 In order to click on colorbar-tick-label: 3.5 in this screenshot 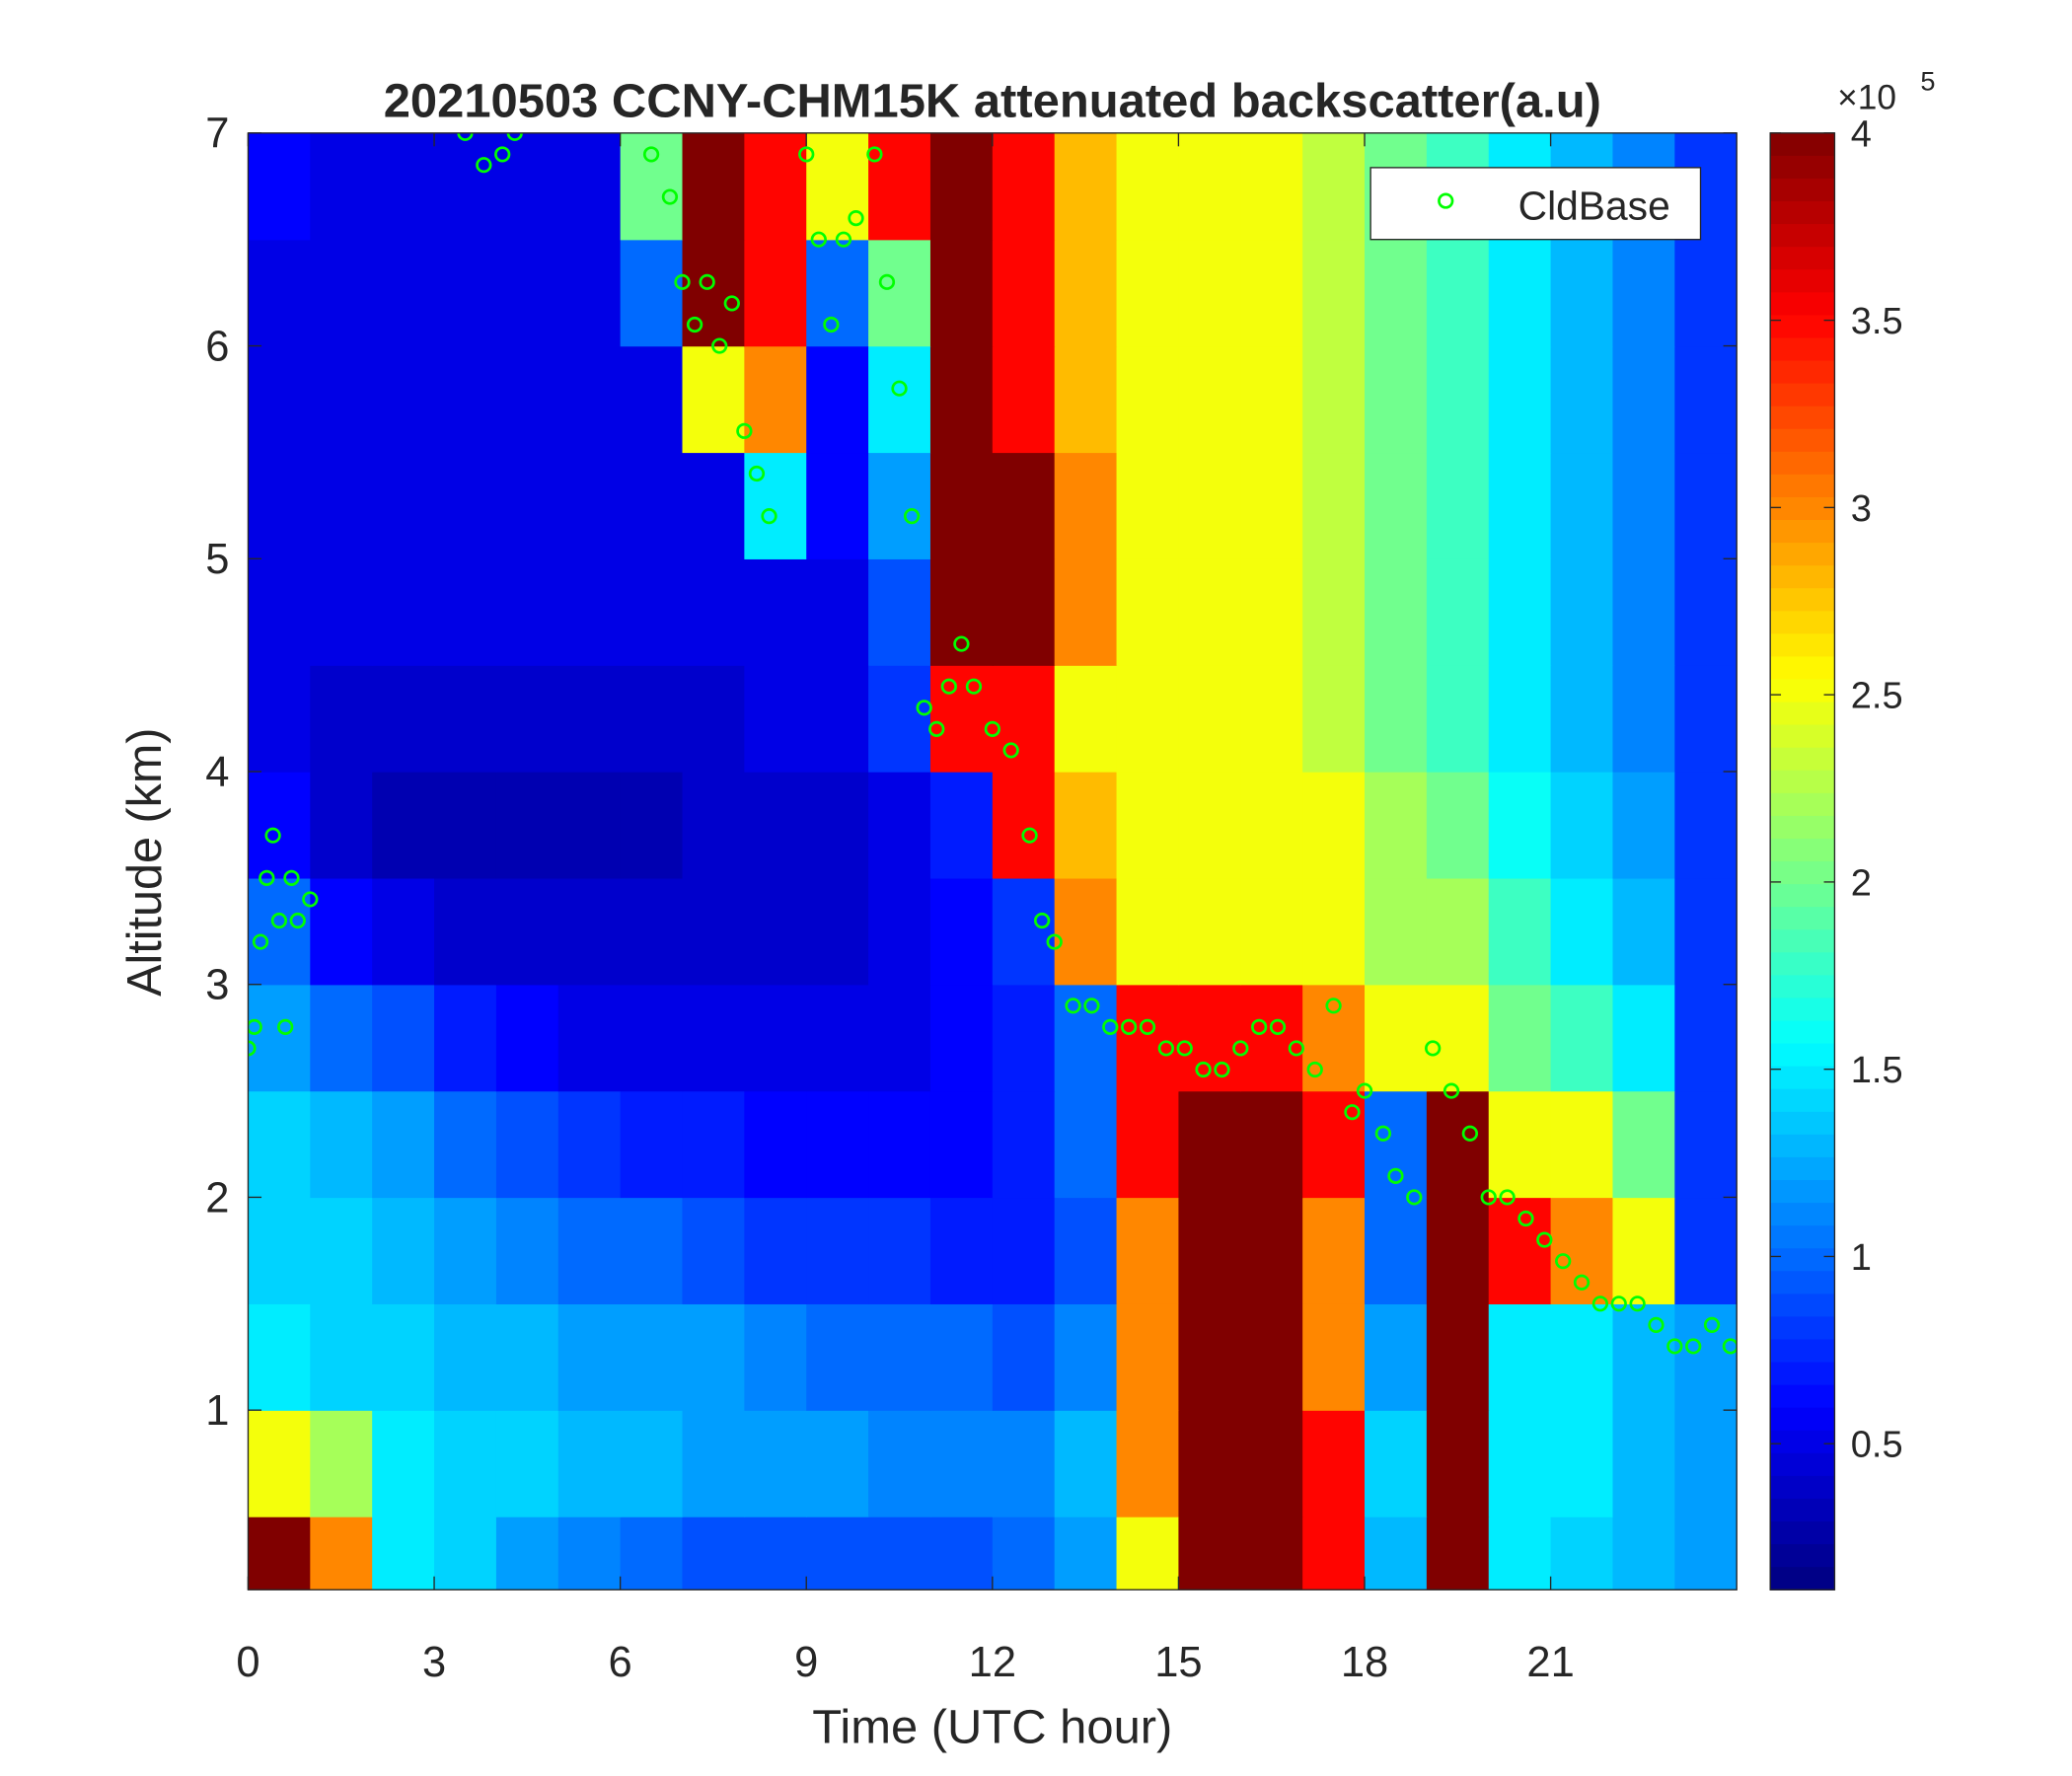, I will do `click(1877, 322)`.